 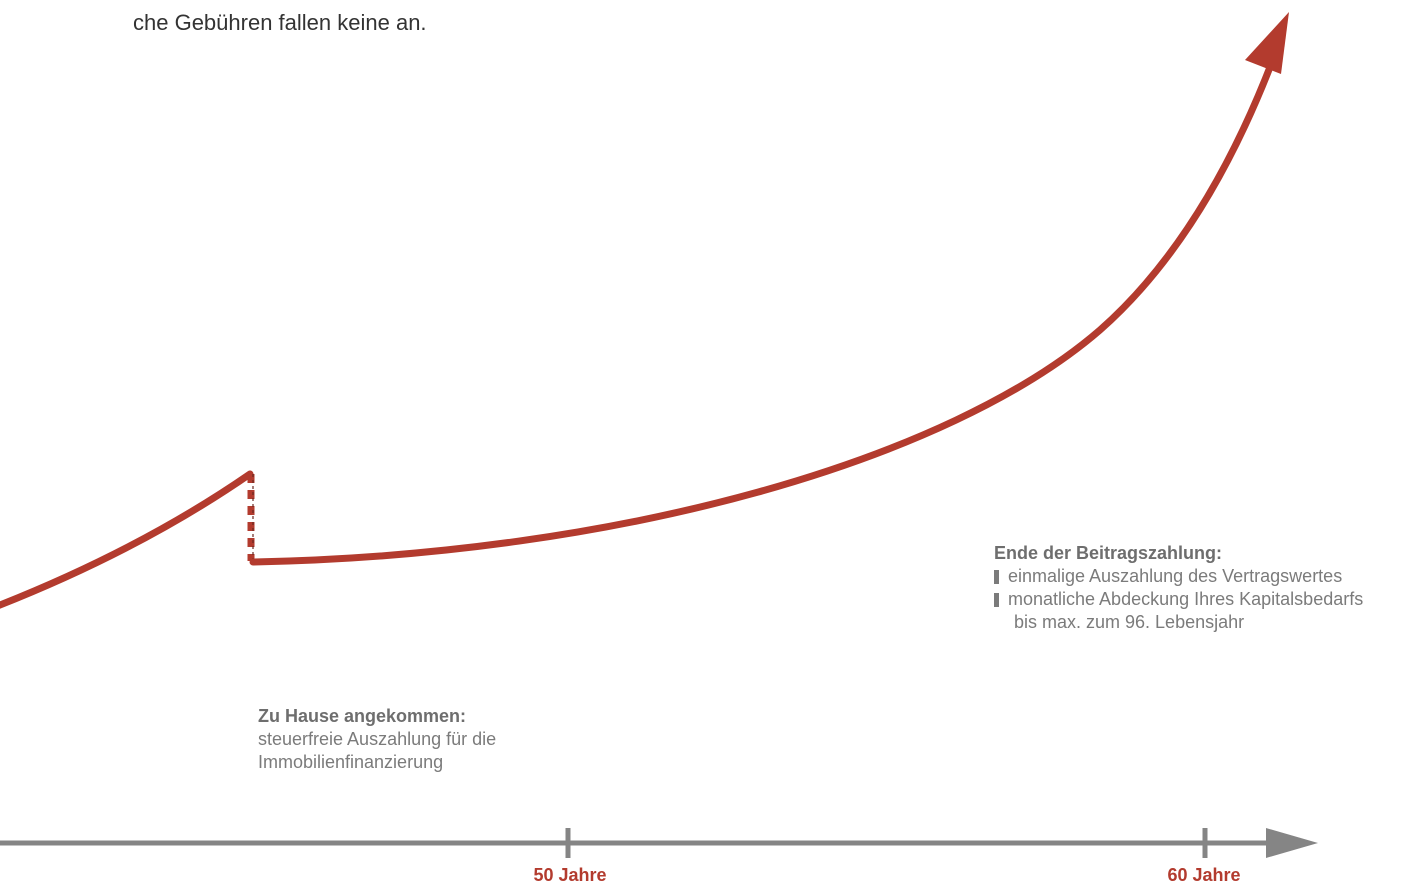 What do you see at coordinates (1175, 576) in the screenshot?
I see `callout-end-item-text: einmalige Auszahlung des Vertragswertes` at bounding box center [1175, 576].